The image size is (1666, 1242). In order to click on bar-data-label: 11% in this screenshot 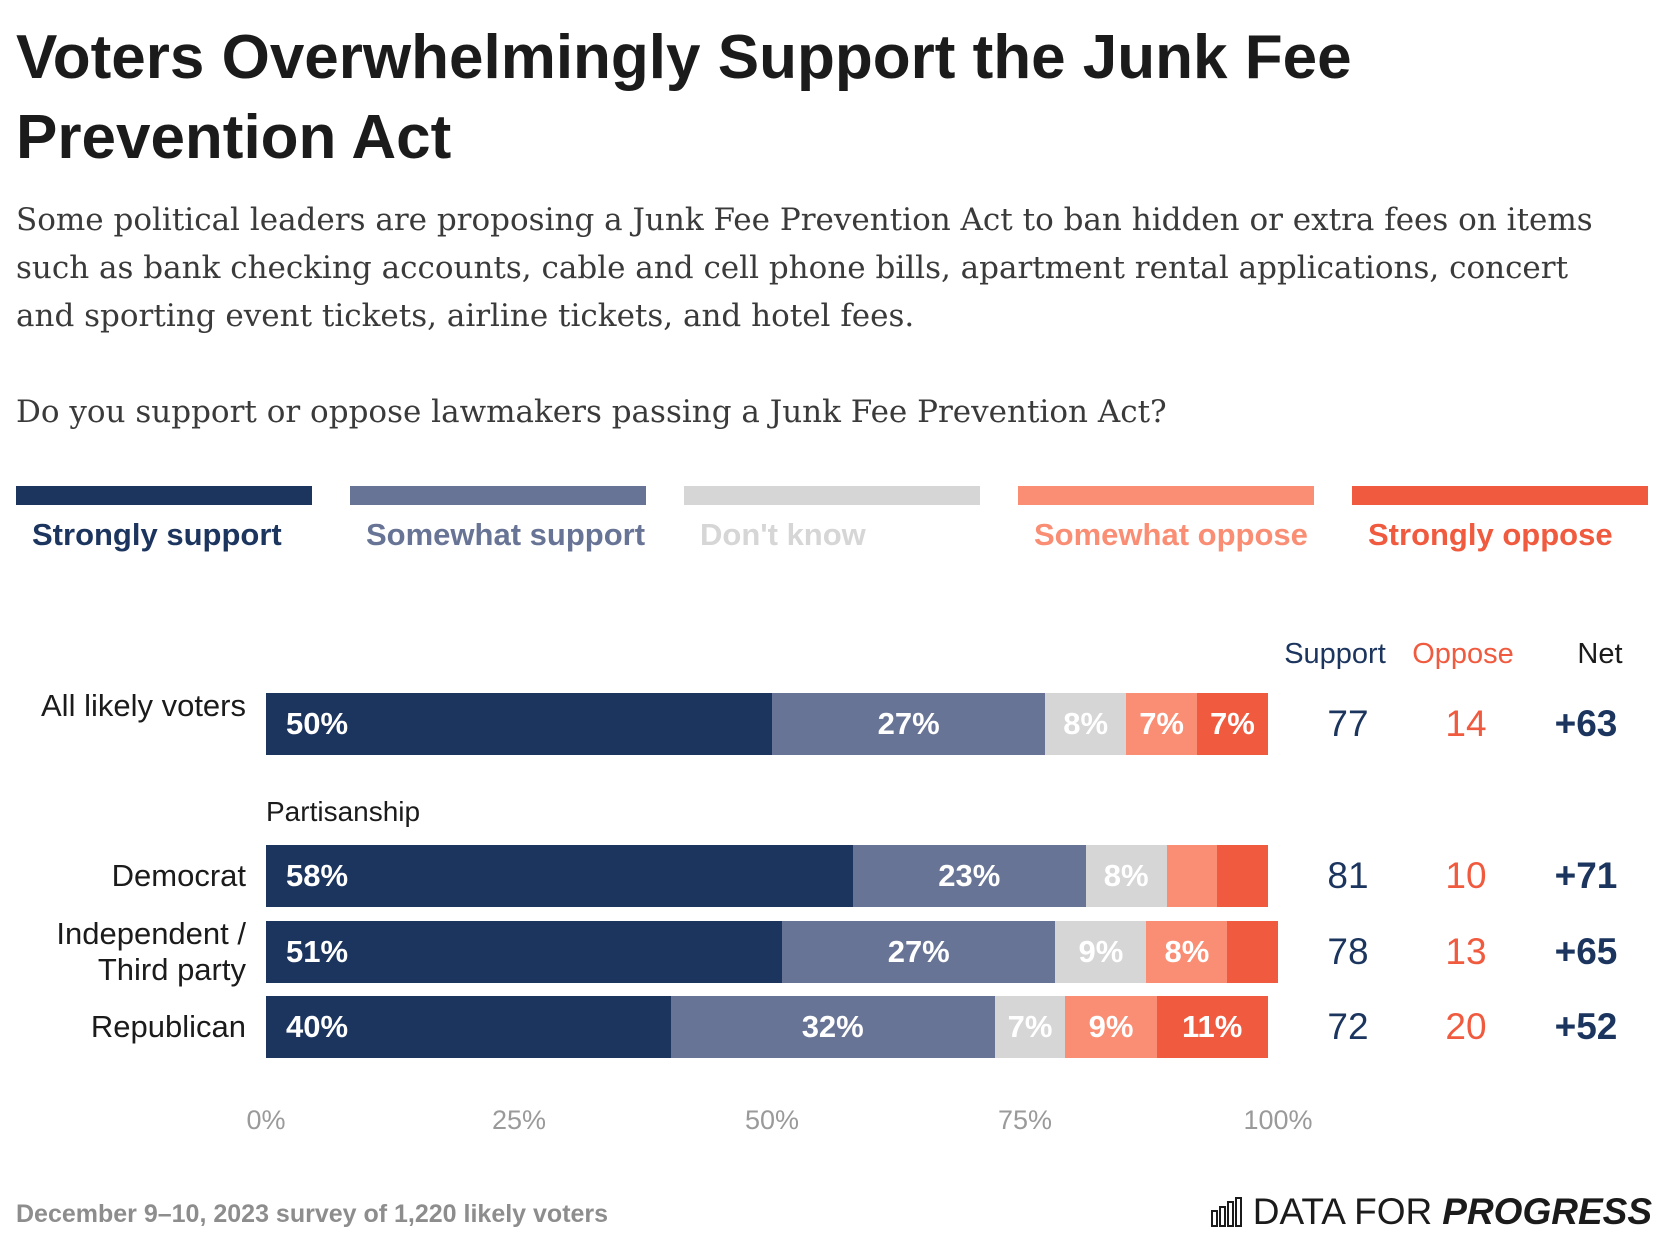, I will do `click(1212, 1026)`.